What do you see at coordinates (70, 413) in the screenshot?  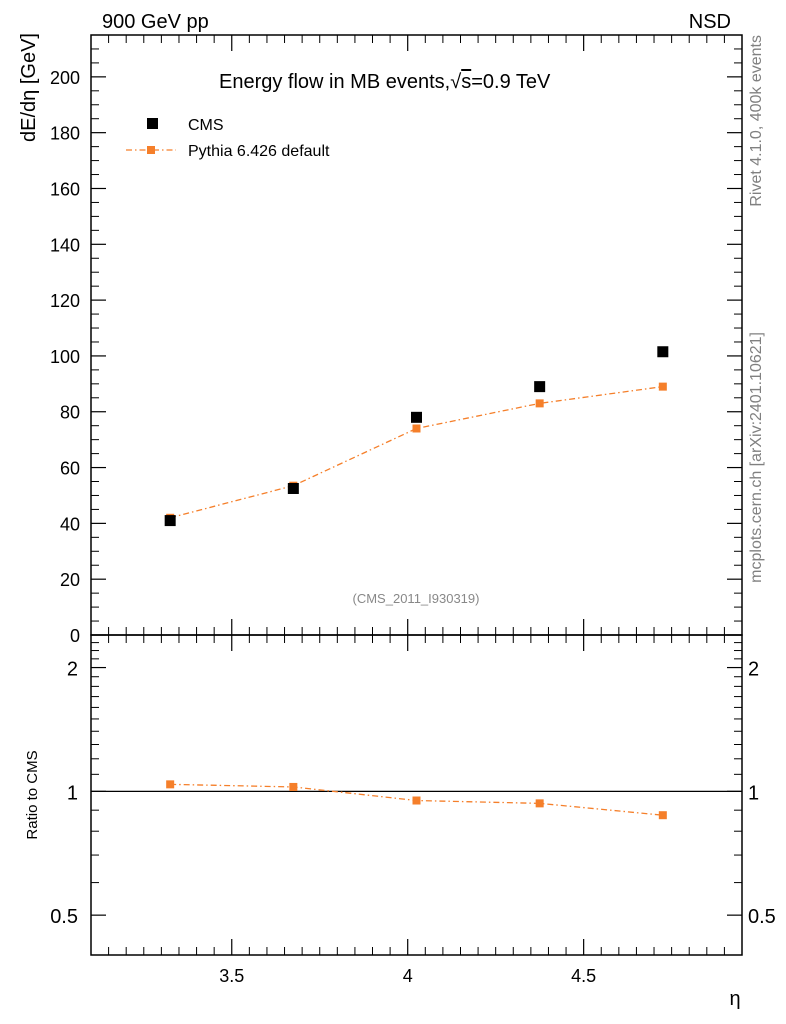 I see `main-y-tick-label: 80` at bounding box center [70, 413].